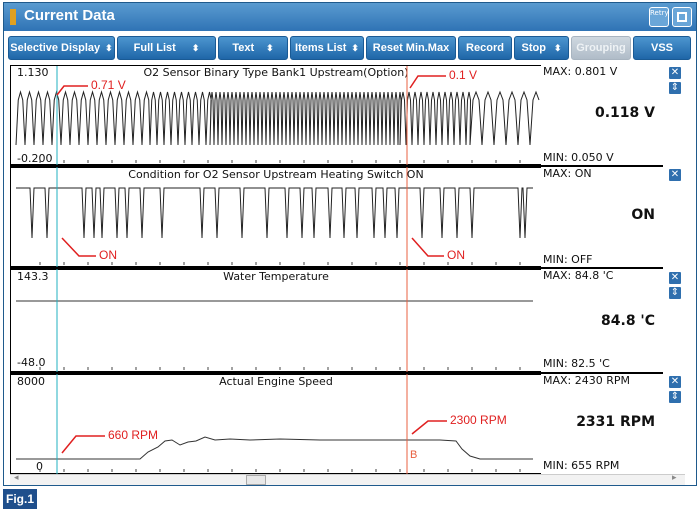  I want to click on o2-right-arrow, so click(427, 82).